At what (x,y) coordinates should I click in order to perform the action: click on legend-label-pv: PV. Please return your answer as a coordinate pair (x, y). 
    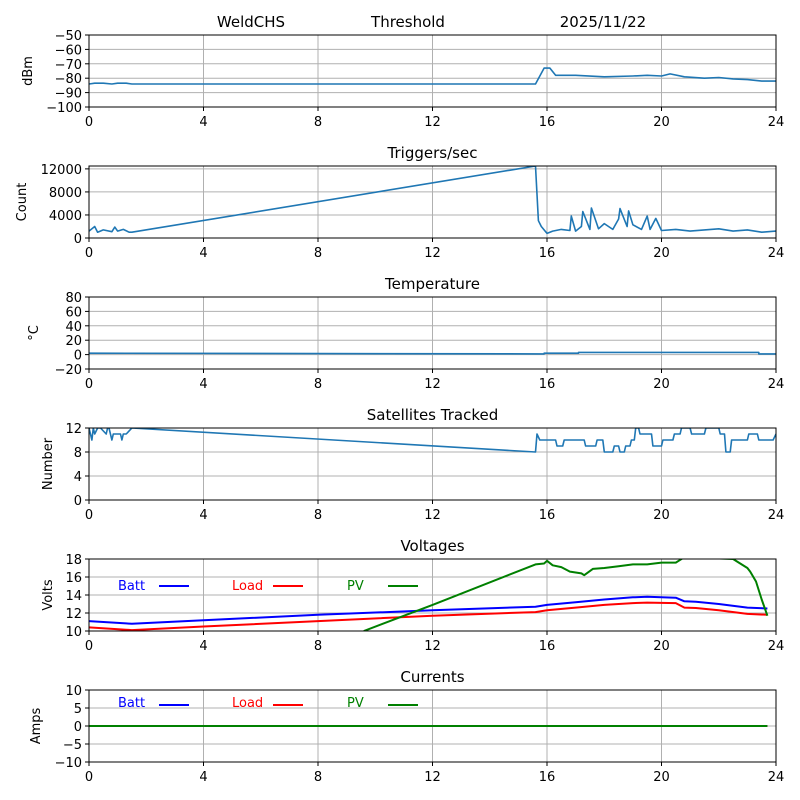
    Looking at the image, I should click on (355, 703).